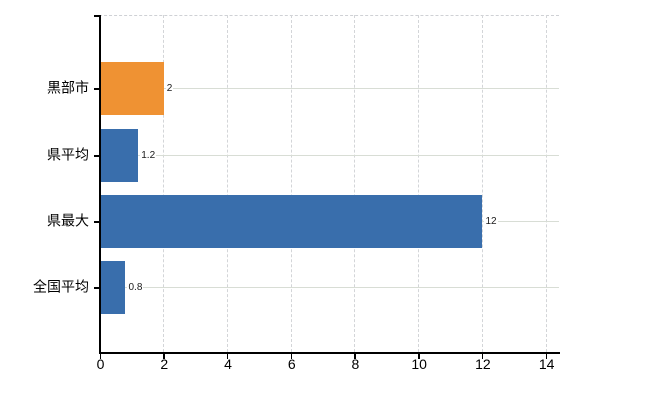  Describe the element at coordinates (169, 88) in the screenshot. I see `value-label: 2` at that location.